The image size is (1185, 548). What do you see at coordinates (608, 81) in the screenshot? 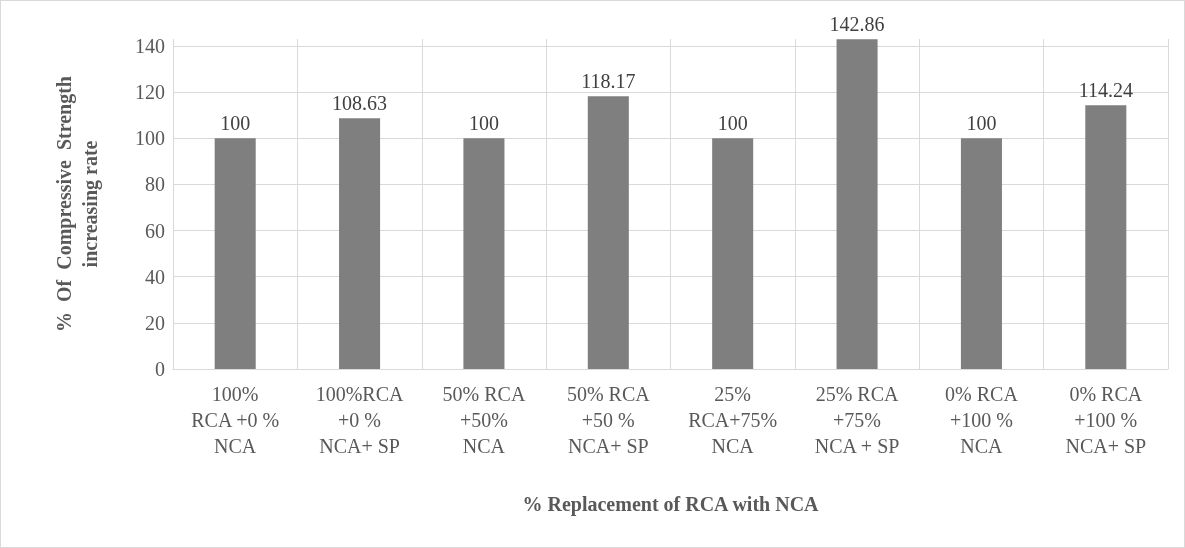
I see `data-label: 118.17` at bounding box center [608, 81].